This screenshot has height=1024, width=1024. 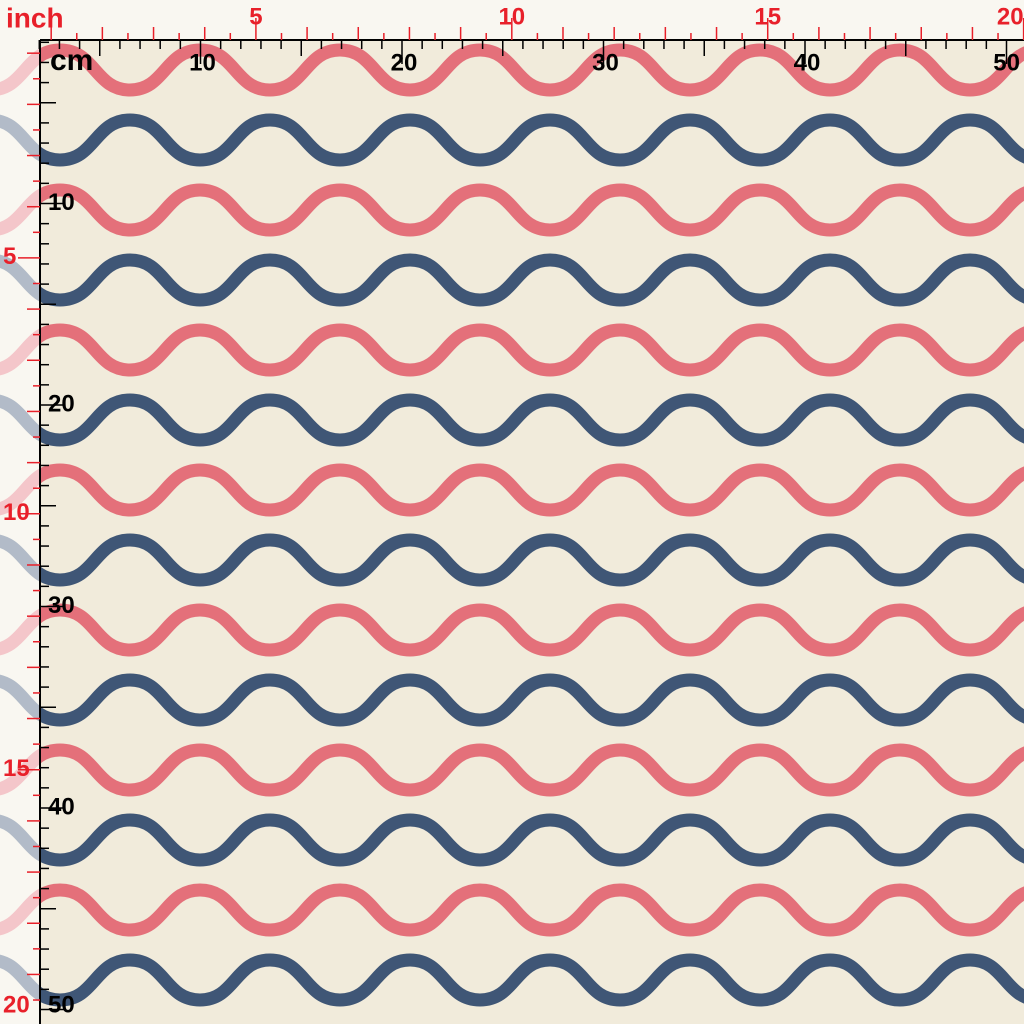 What do you see at coordinates (35, 17) in the screenshot?
I see `inch-unit-label: inch` at bounding box center [35, 17].